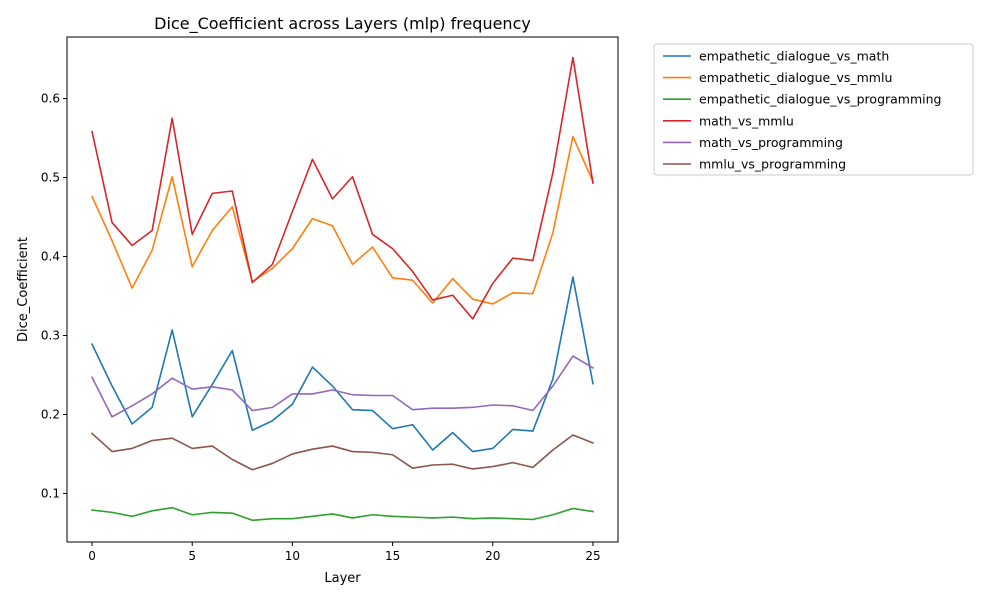  Describe the element at coordinates (50, 178) in the screenshot. I see `y-tick-label: 0.5` at that location.